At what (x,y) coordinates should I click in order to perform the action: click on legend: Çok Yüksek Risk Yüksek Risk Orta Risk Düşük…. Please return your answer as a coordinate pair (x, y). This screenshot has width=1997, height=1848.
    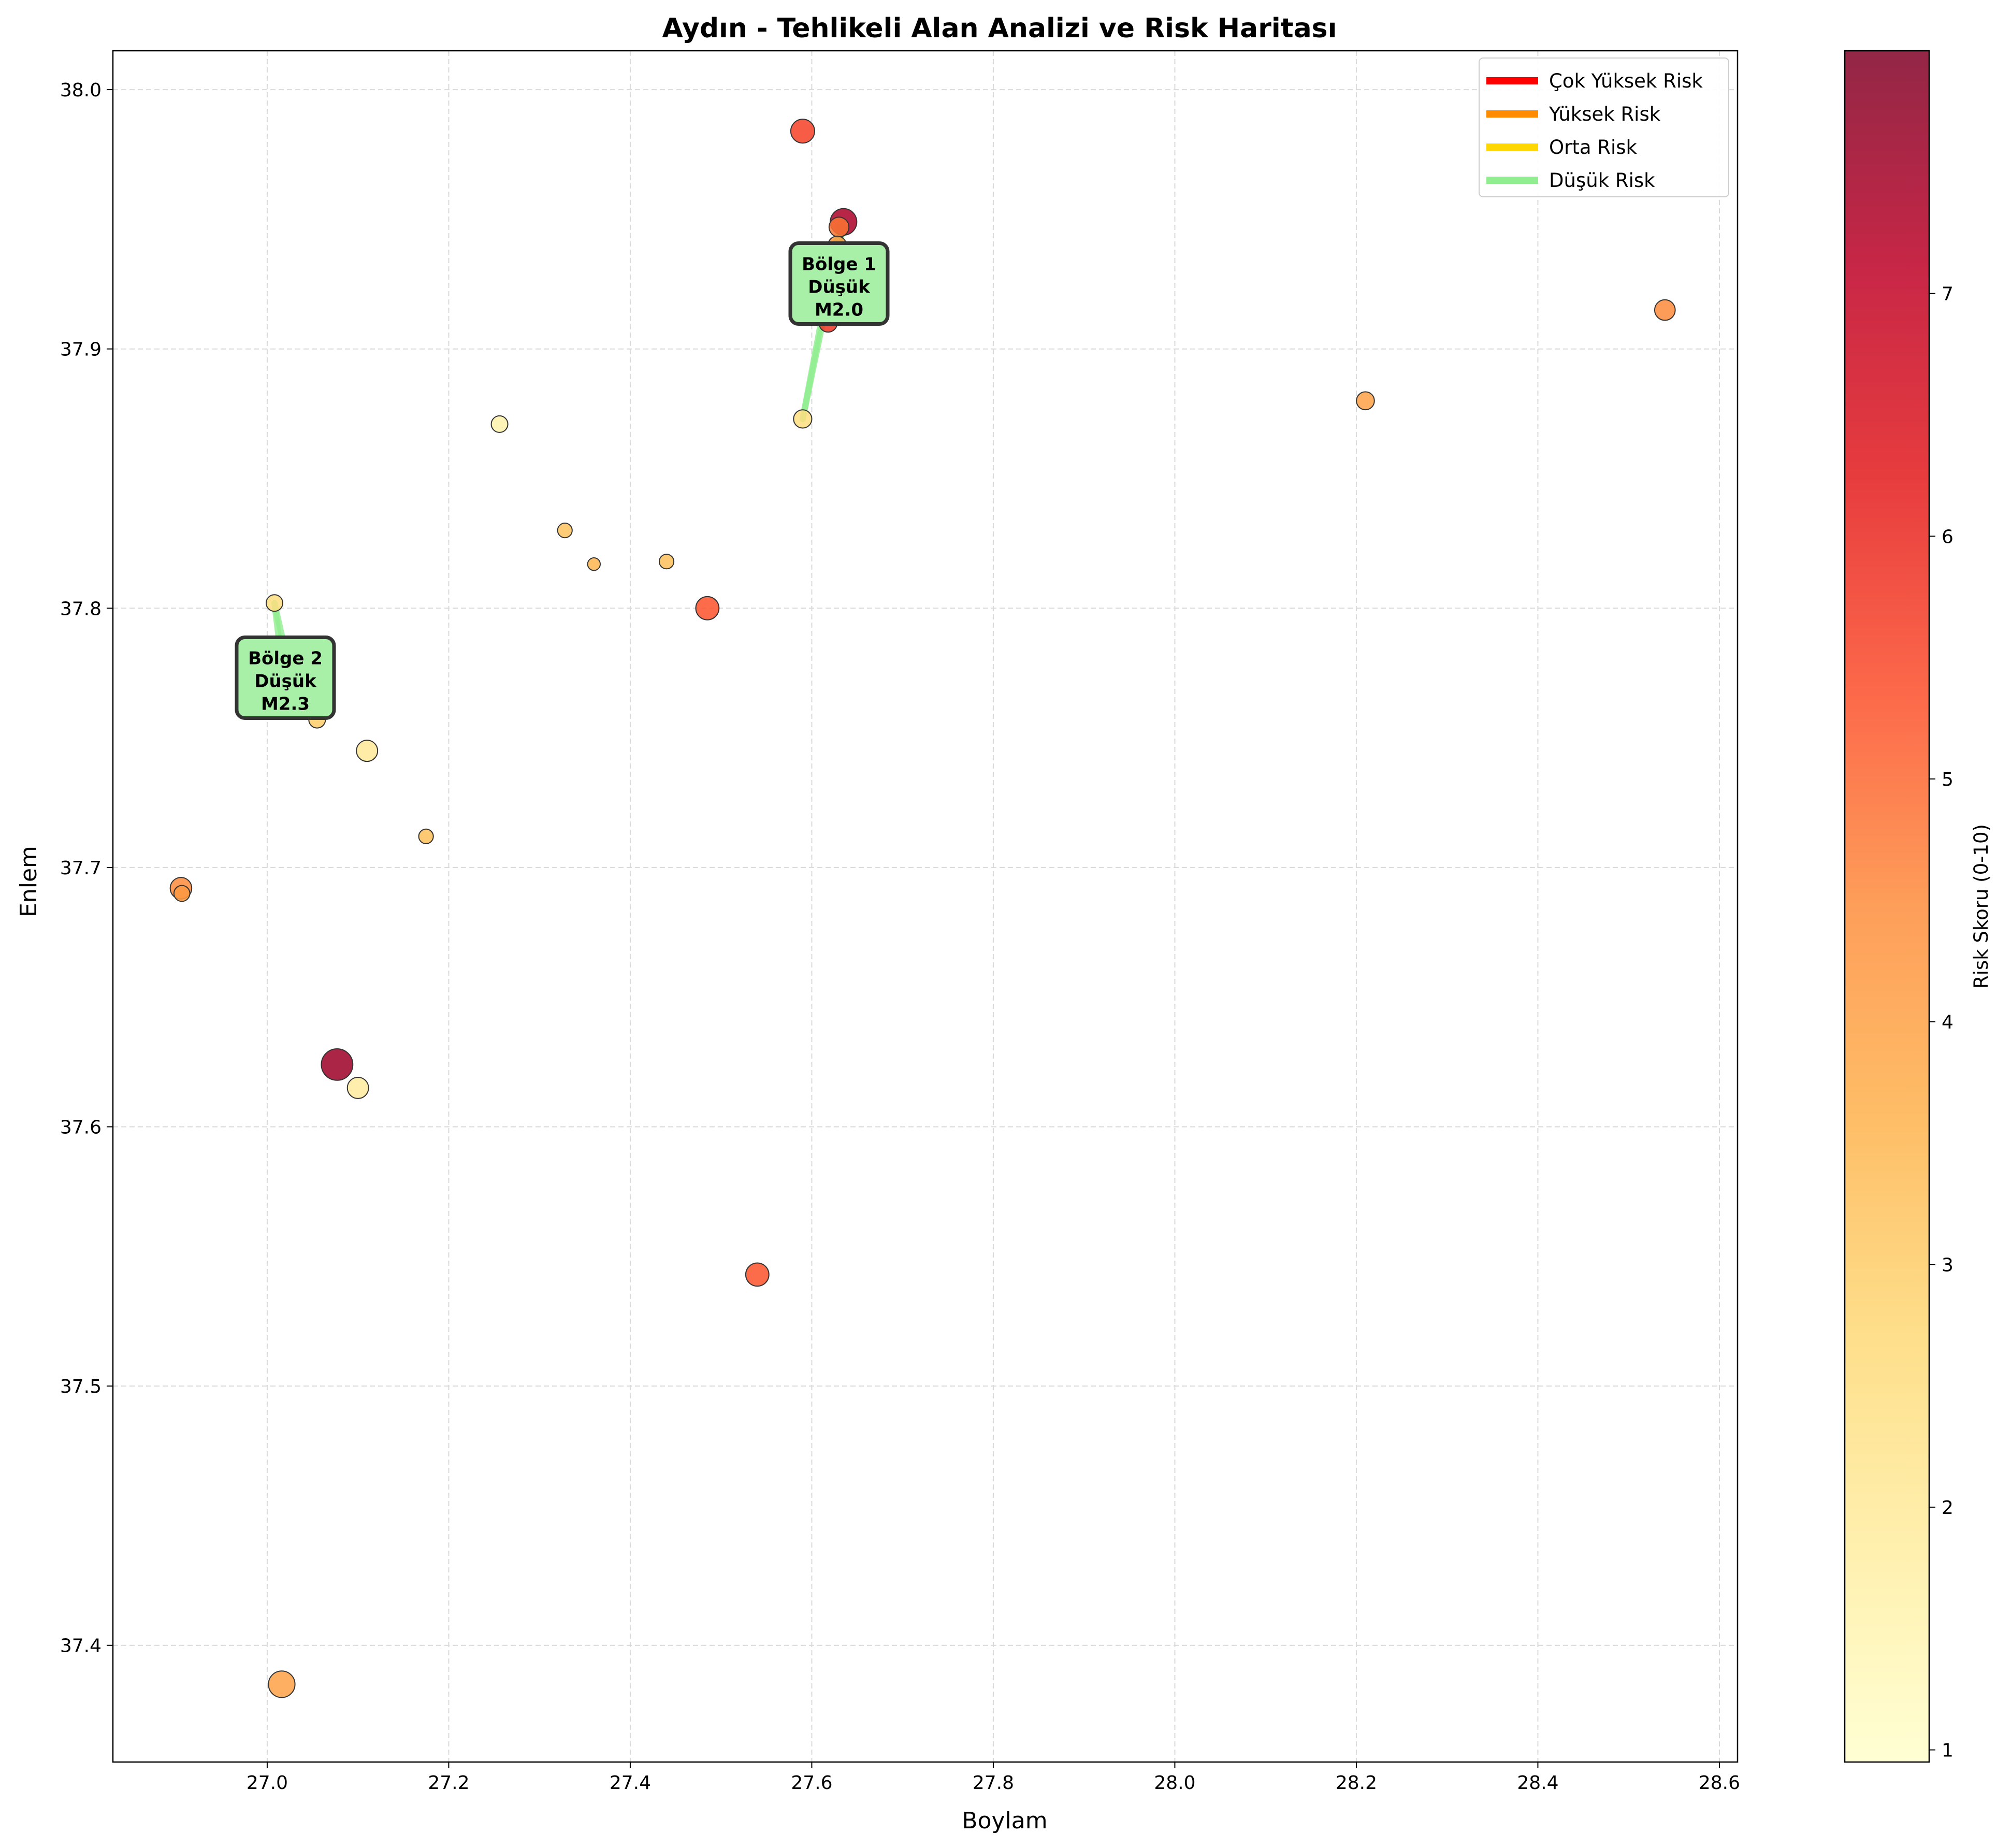
    Looking at the image, I should click on (1604, 127).